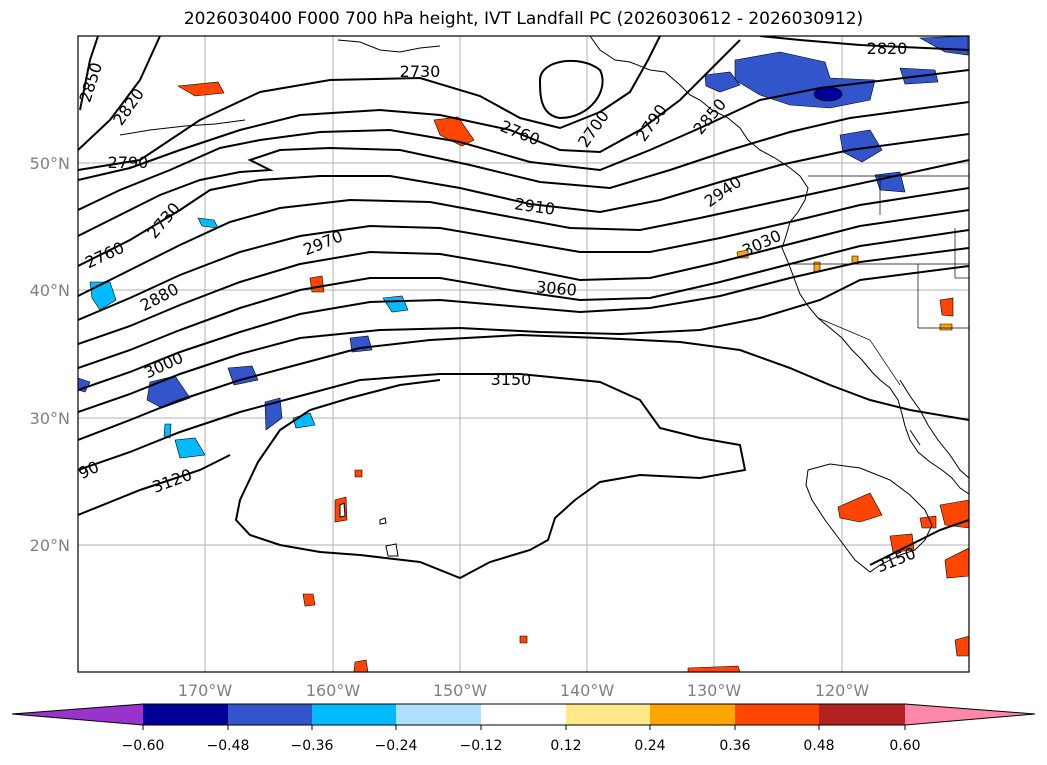 The image size is (1047, 765). I want to click on contour-label: 3150, so click(511, 379).